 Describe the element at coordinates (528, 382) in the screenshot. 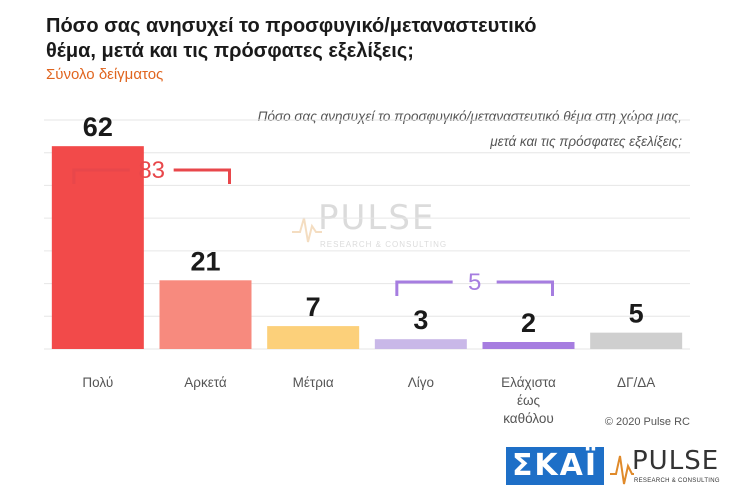

I see `category-label: Ελάχιστα` at that location.